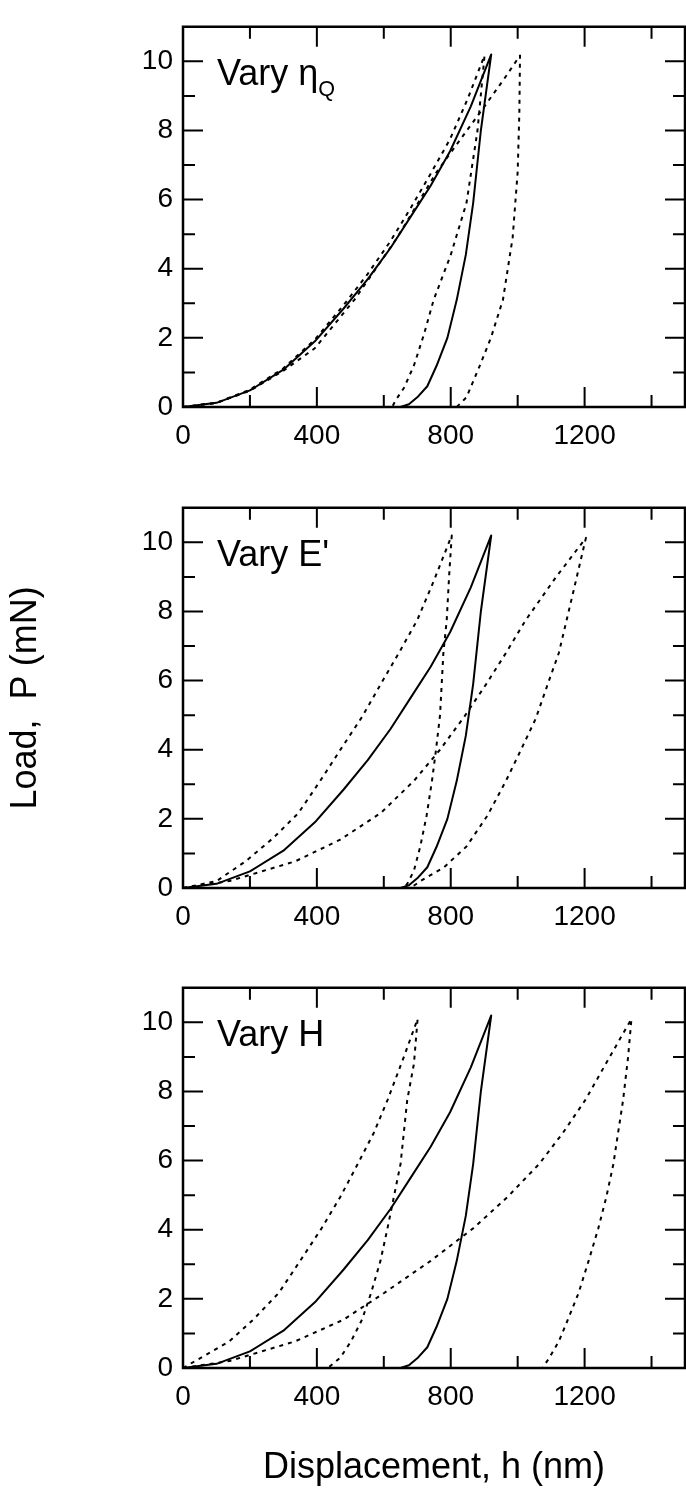  Describe the element at coordinates (23, 698) in the screenshot. I see `y-axis-title: Load, P (mN)` at that location.